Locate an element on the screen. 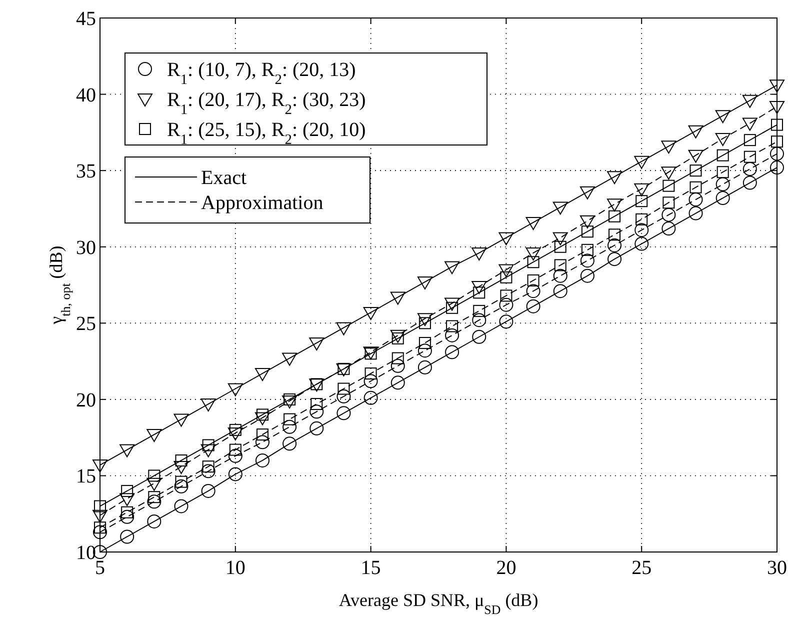  y-tick-label: 30 is located at coordinates (86, 247).